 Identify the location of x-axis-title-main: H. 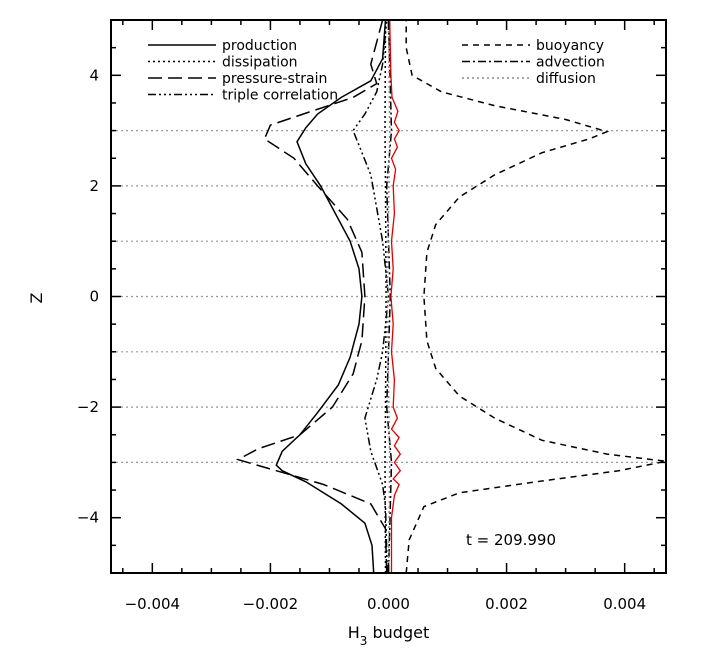
(354, 632).